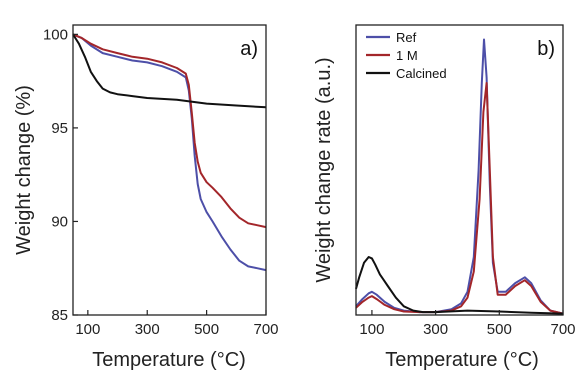 This screenshot has height=373, width=579. I want to click on panel-a-x-axis-title: Temperature (°C), so click(169, 360).